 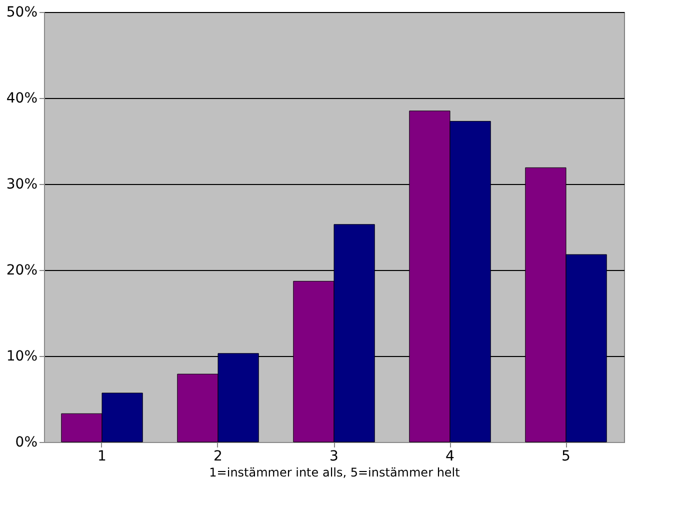 I want to click on x-tick-label: 3, so click(x=334, y=456).